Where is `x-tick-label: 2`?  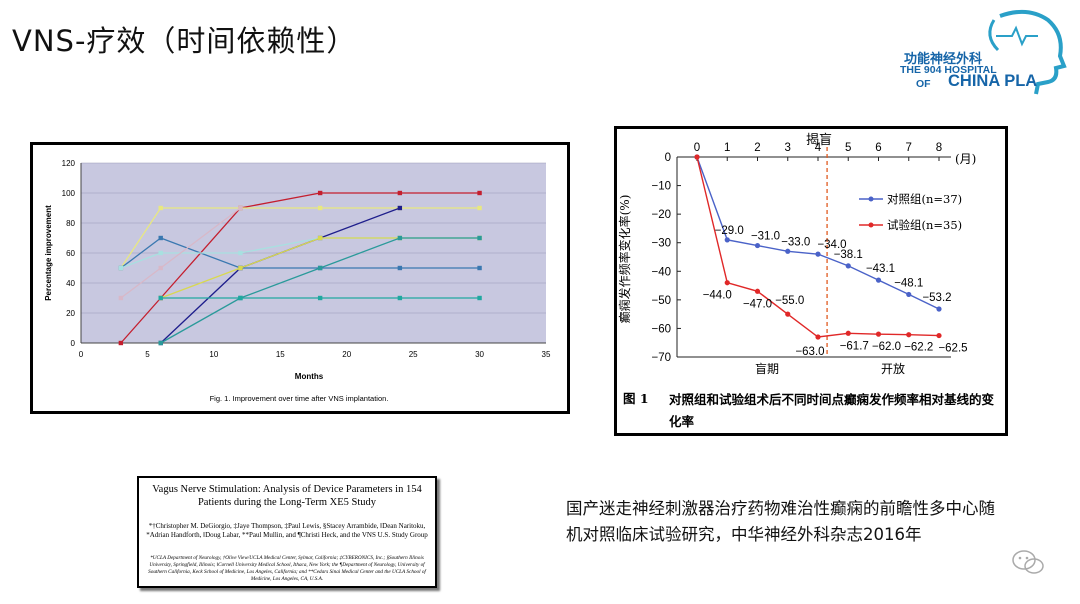 x-tick-label: 2 is located at coordinates (757, 148).